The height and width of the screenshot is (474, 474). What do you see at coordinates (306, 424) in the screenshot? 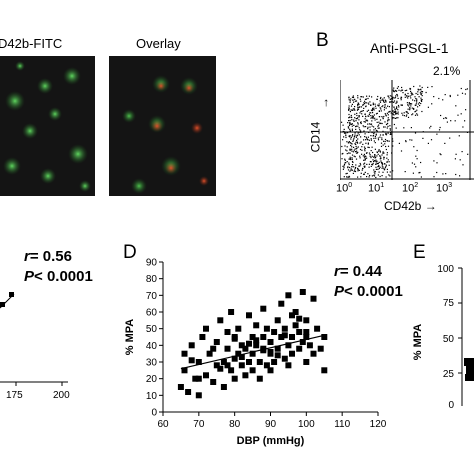
I see `panel-d-x-tick-label: 100` at bounding box center [306, 424].